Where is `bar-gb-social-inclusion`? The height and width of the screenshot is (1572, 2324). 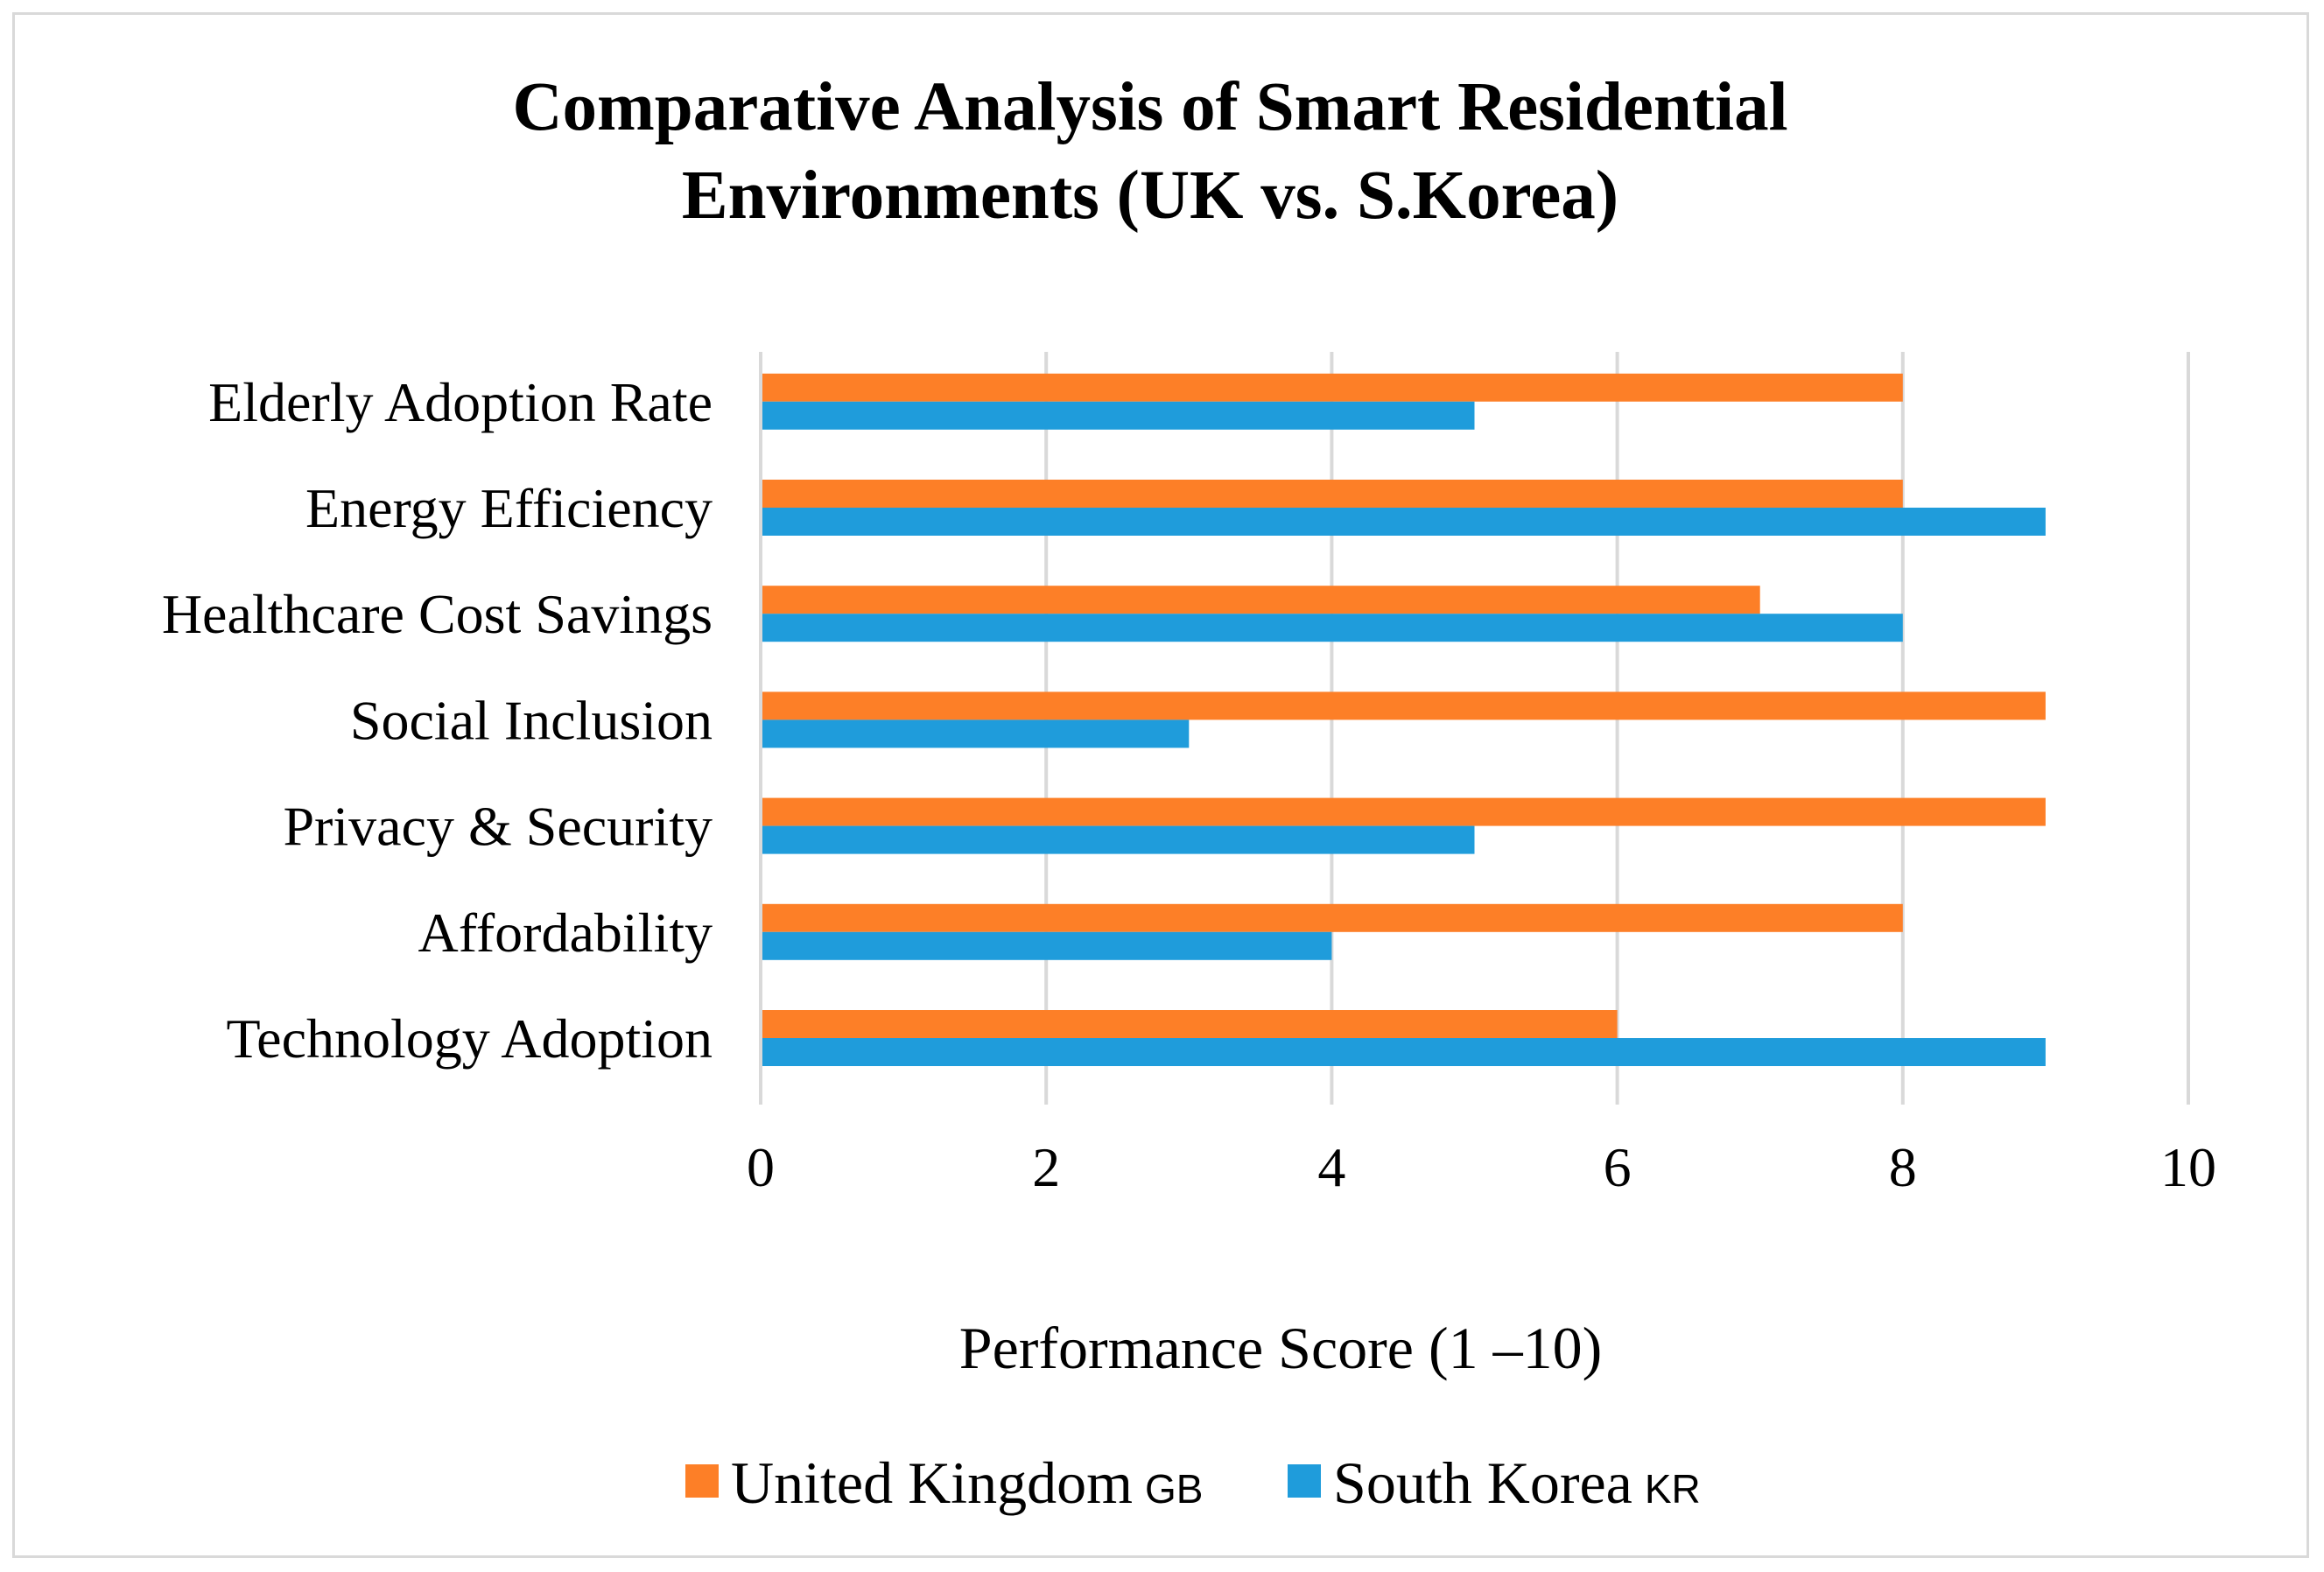
bar-gb-social-inclusion is located at coordinates (1404, 705).